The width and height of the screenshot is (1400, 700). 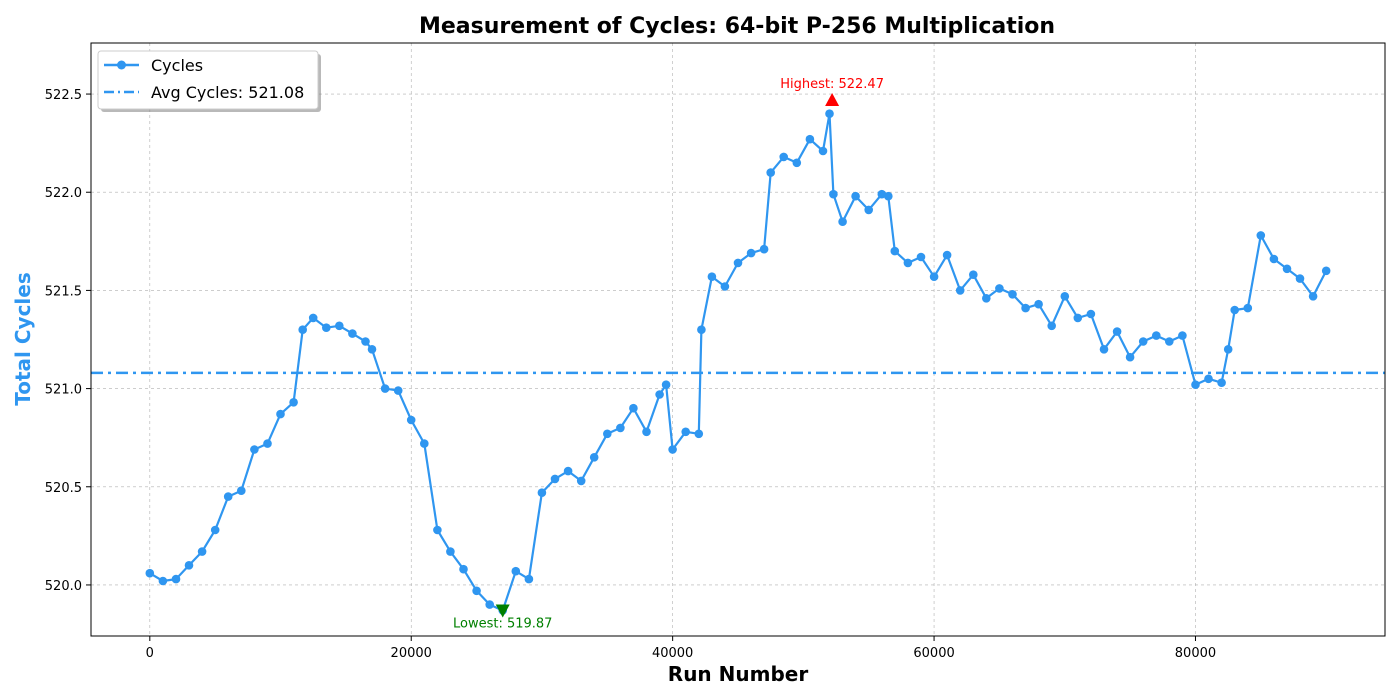 I want to click on y-tick-label: 521.0, so click(x=63, y=390).